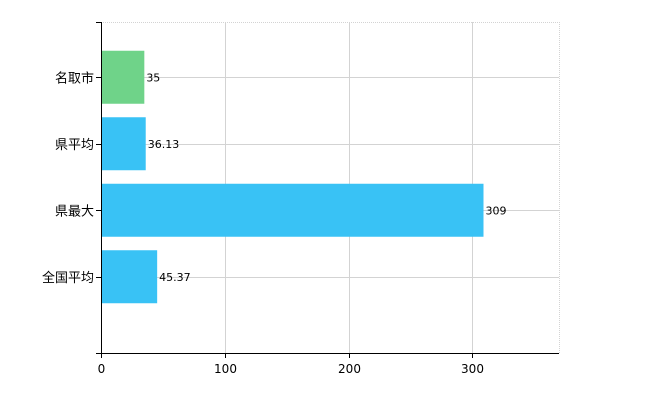  What do you see at coordinates (102, 369) in the screenshot?
I see `x-tick-label: 0` at bounding box center [102, 369].